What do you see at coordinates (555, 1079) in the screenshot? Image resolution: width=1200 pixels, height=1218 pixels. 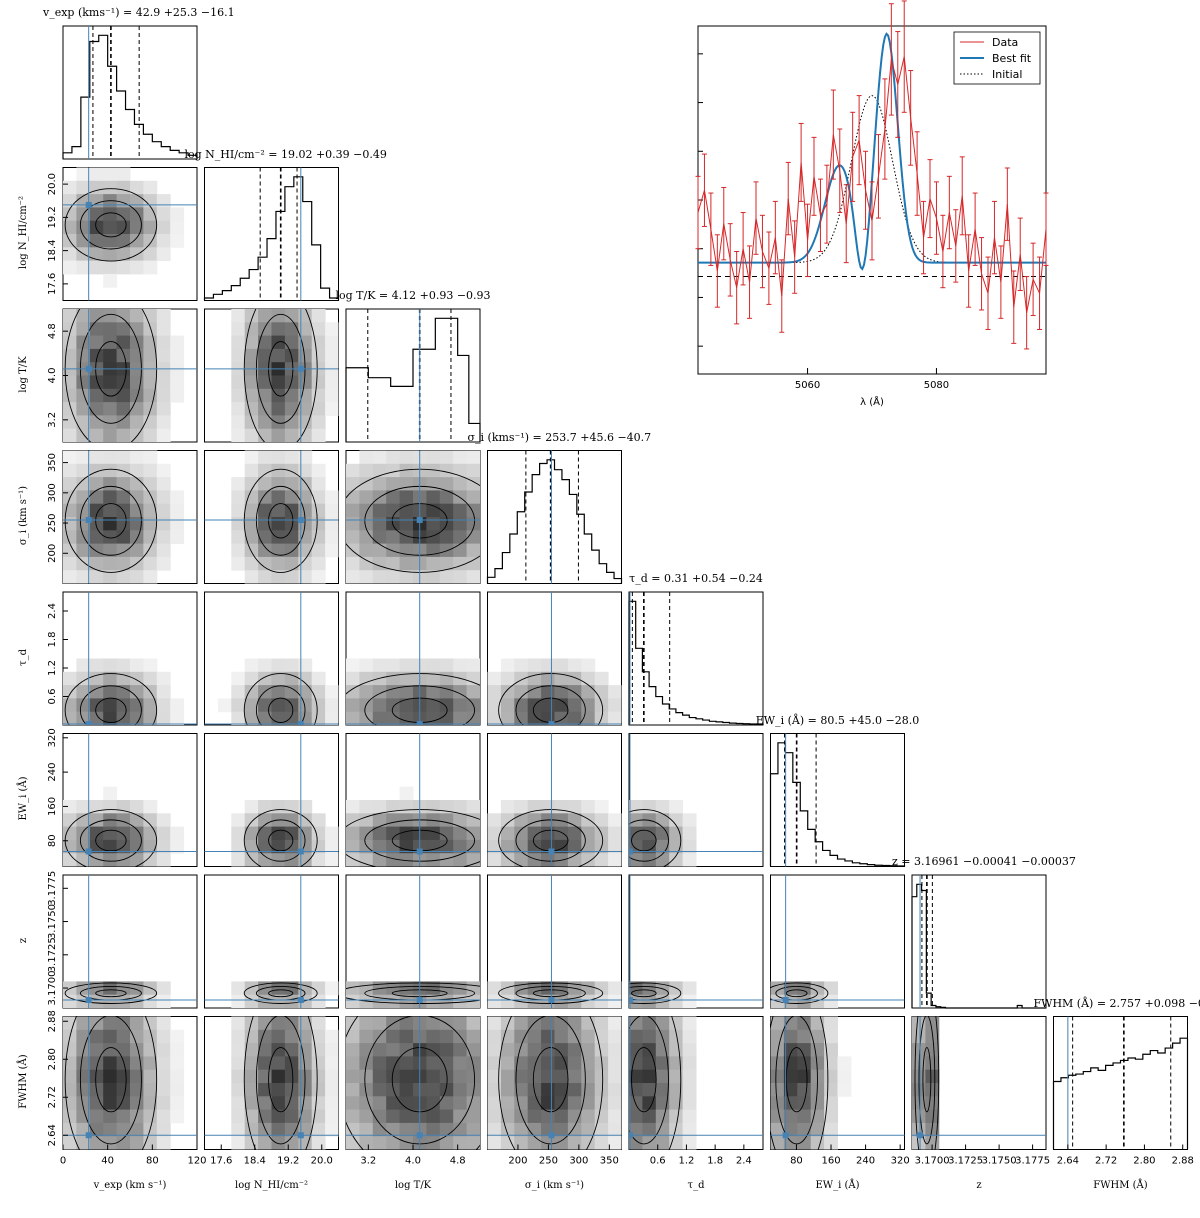 I see `density-layer` at bounding box center [555, 1079].